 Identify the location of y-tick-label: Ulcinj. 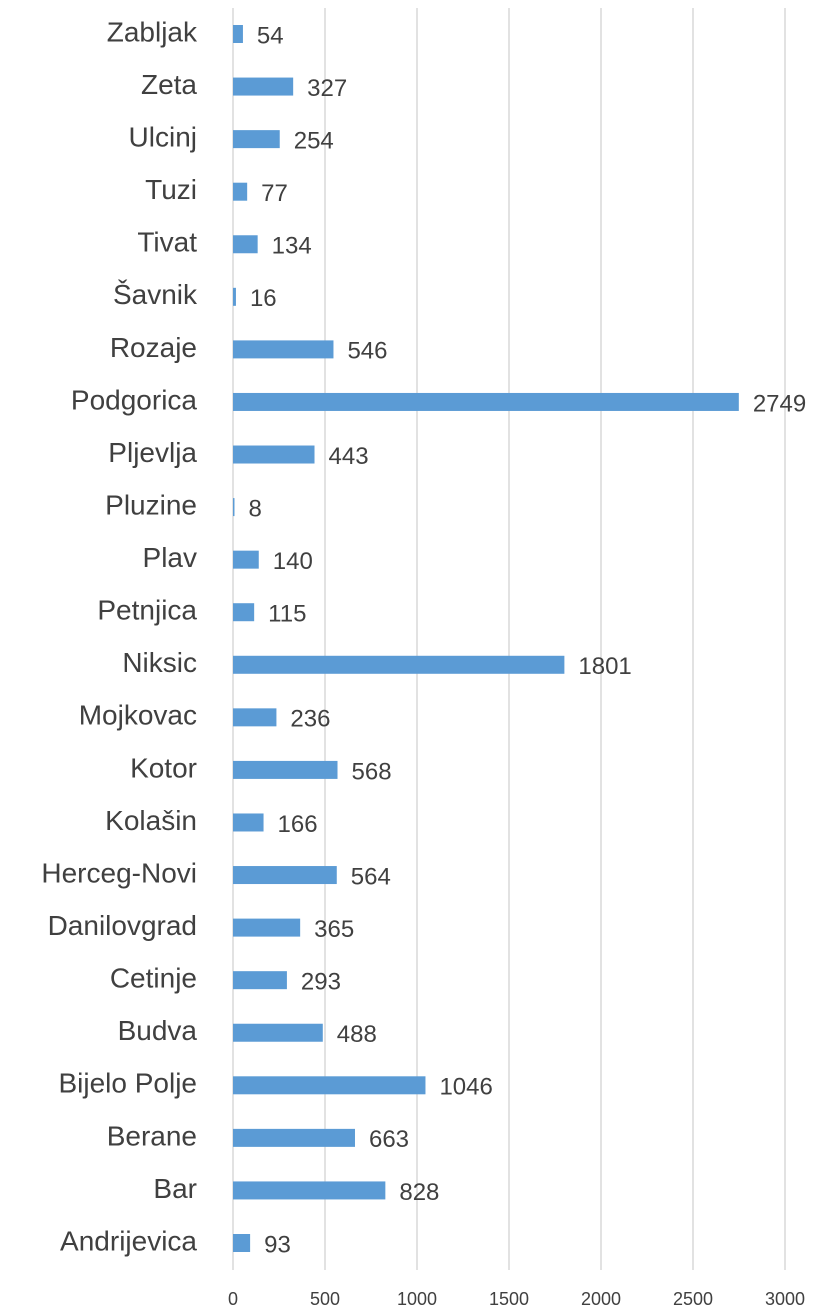
(163, 137).